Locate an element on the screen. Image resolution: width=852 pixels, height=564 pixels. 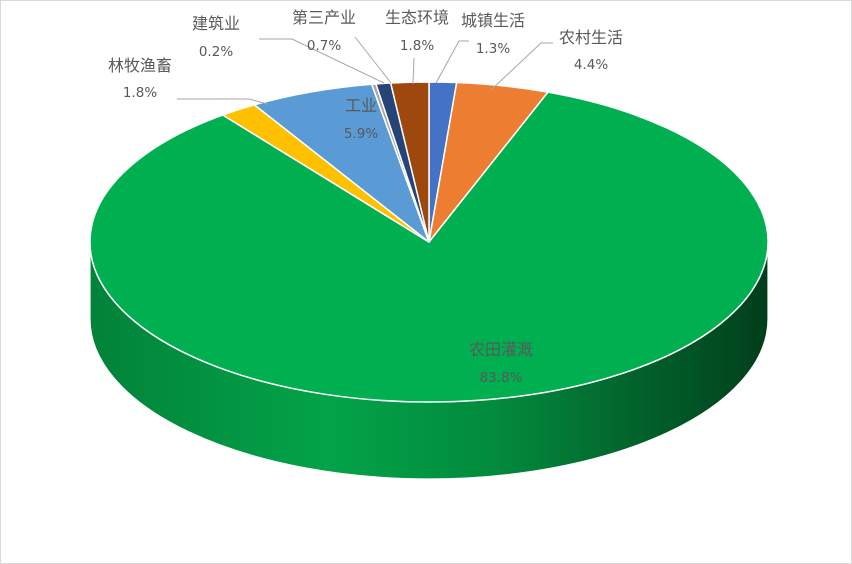
slice-value-0: 1.3% is located at coordinates (493, 49).